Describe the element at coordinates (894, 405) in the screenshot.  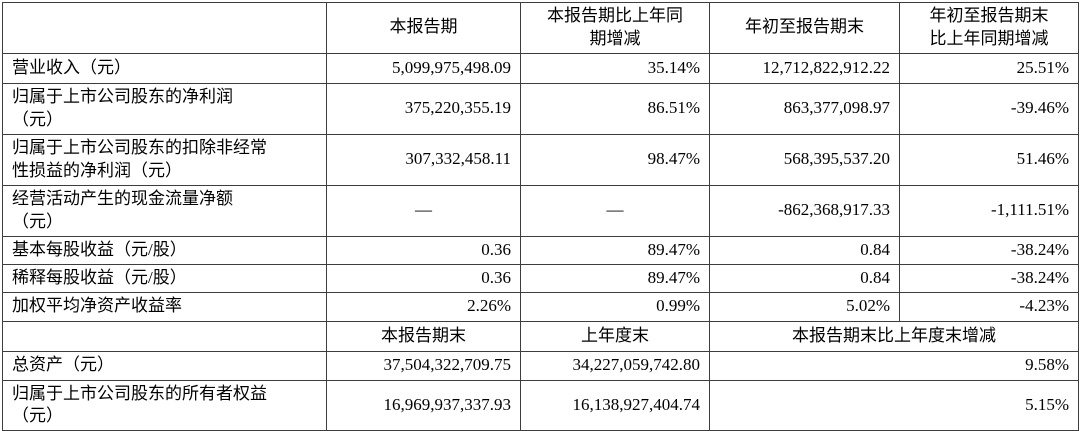
I see `value-cell: 5.15%` at that location.